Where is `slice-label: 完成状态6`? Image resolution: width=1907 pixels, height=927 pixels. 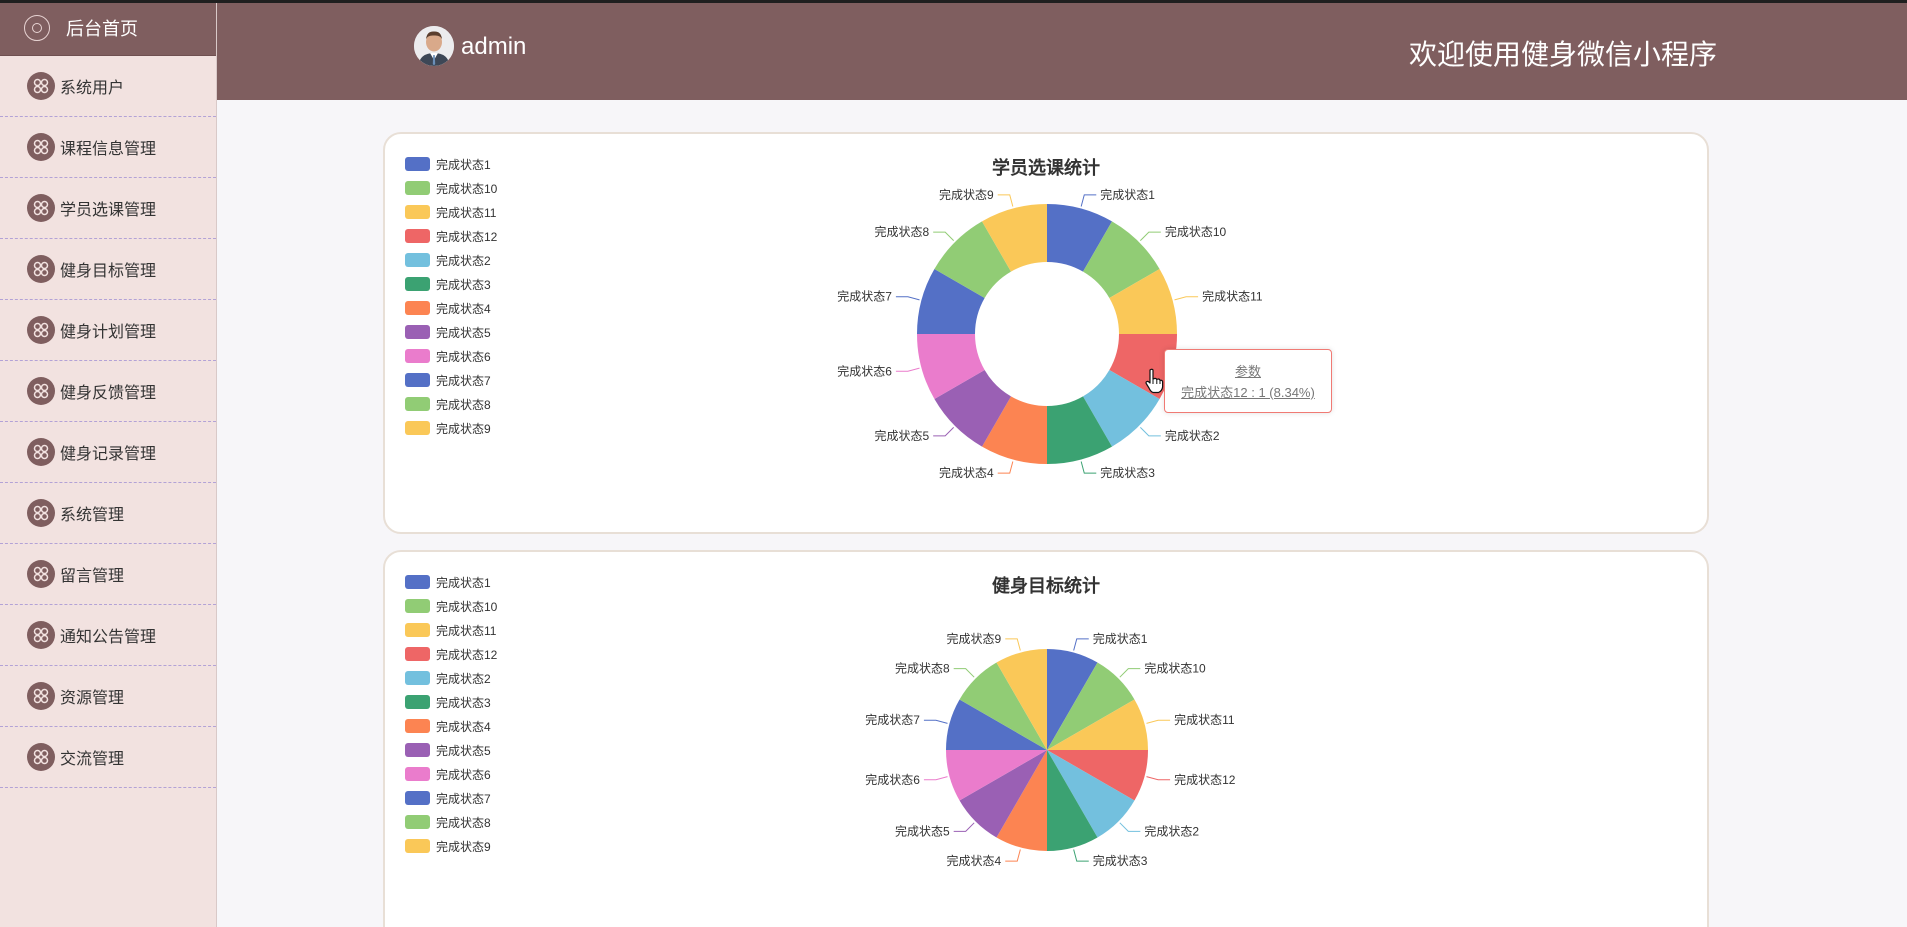 slice-label: 完成状态6 is located at coordinates (864, 370).